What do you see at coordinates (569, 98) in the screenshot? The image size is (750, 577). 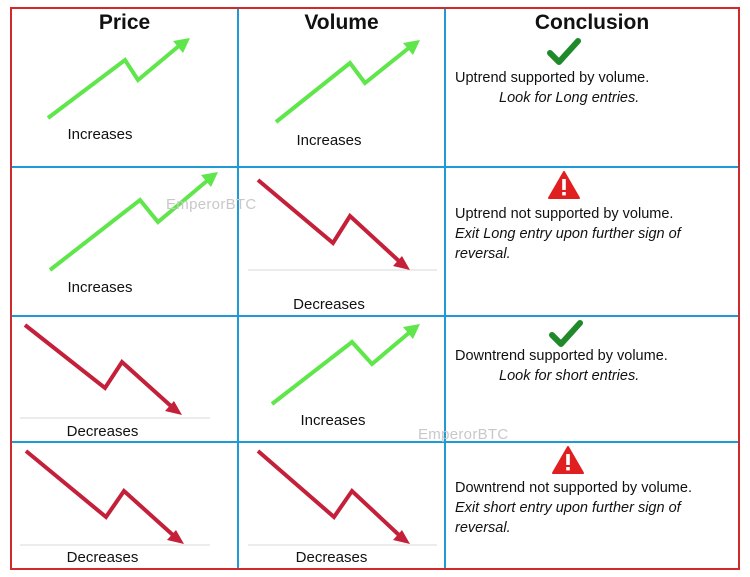 I see `conclusion-advice: Look for Long entries.` at bounding box center [569, 98].